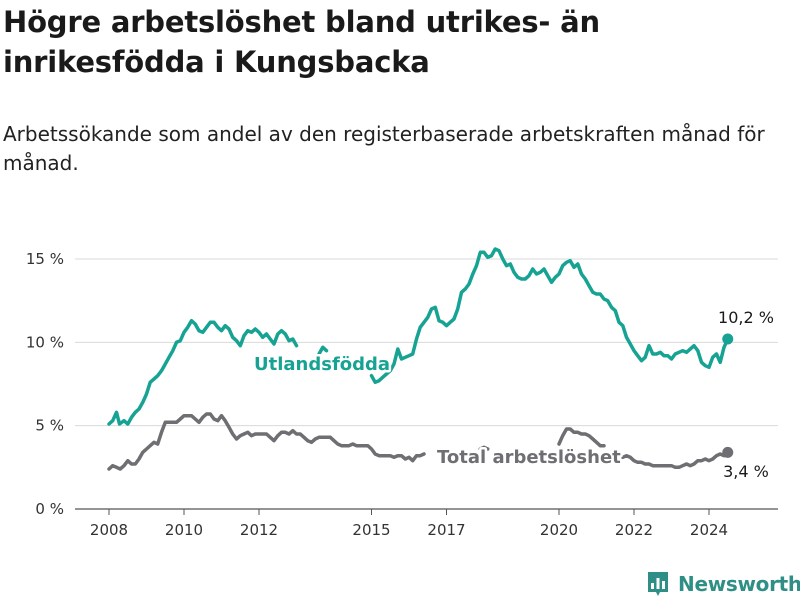  Describe the element at coordinates (728, 339) in the screenshot. I see `end-point-utlandsfodda` at that location.